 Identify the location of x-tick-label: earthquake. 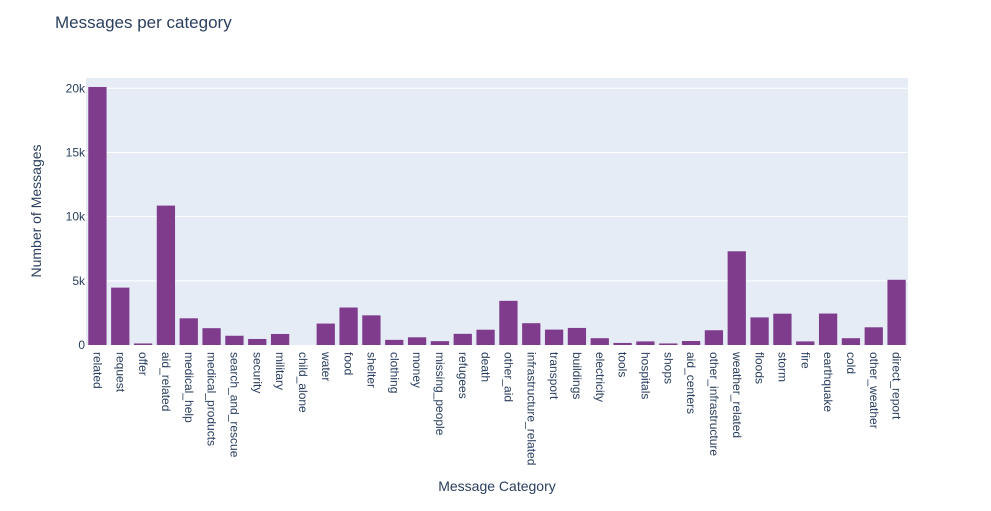
(828, 382).